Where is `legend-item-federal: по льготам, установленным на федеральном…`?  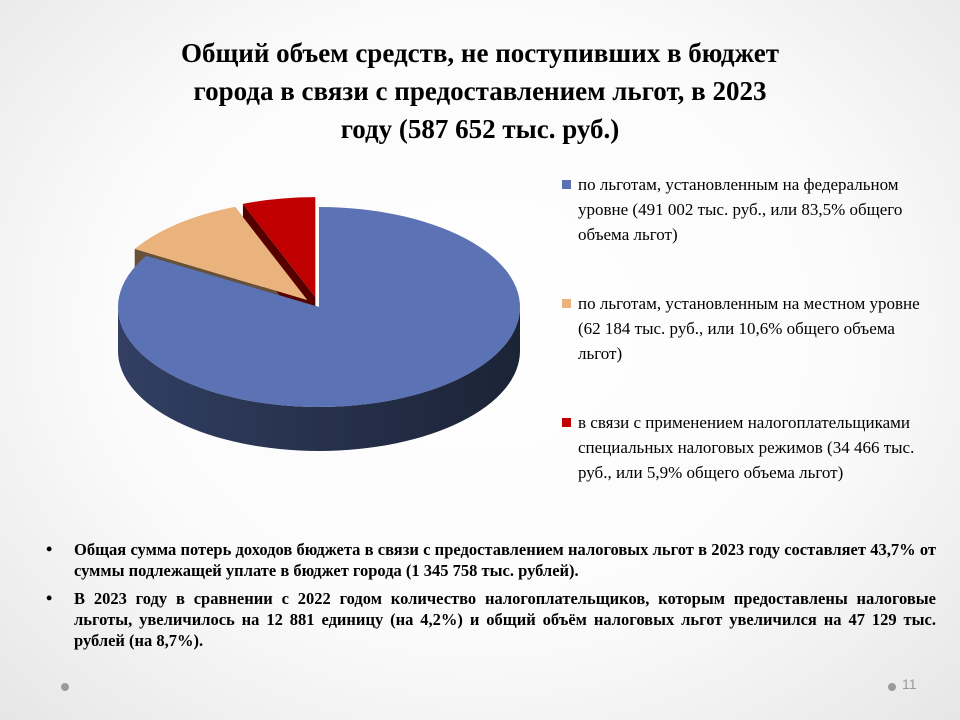
legend-item-federal: по льготам, установленным на федеральном… is located at coordinates (748, 209).